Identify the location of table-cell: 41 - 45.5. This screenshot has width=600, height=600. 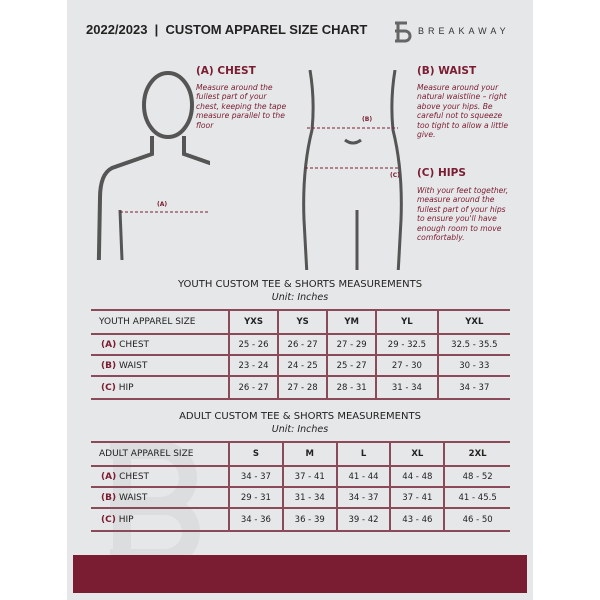
(476, 498).